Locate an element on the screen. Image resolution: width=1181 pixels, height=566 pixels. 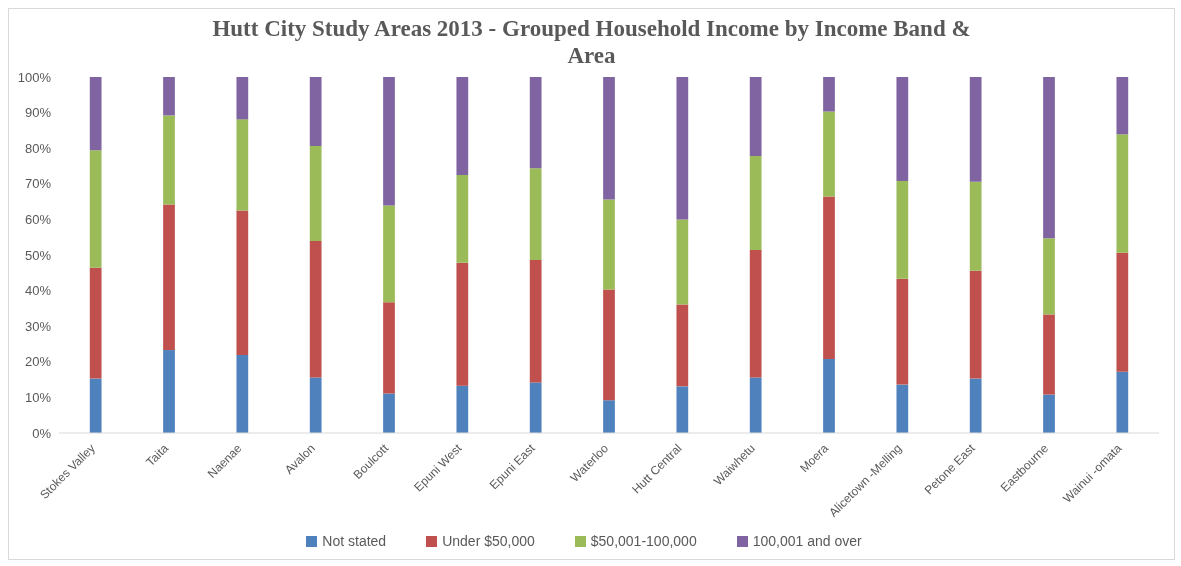
legend-label: 100,001 and over is located at coordinates (807, 541).